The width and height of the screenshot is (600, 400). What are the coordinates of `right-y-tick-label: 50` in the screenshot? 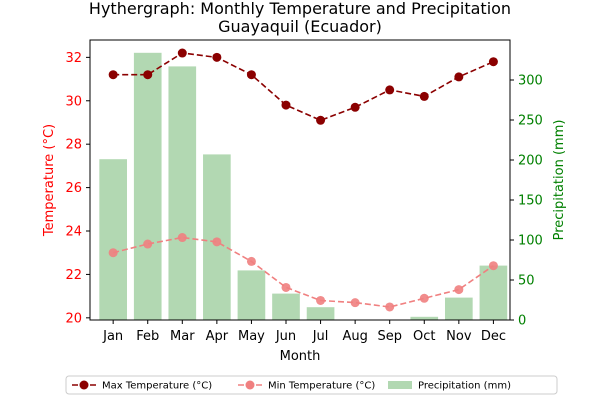 It's located at (526, 281).